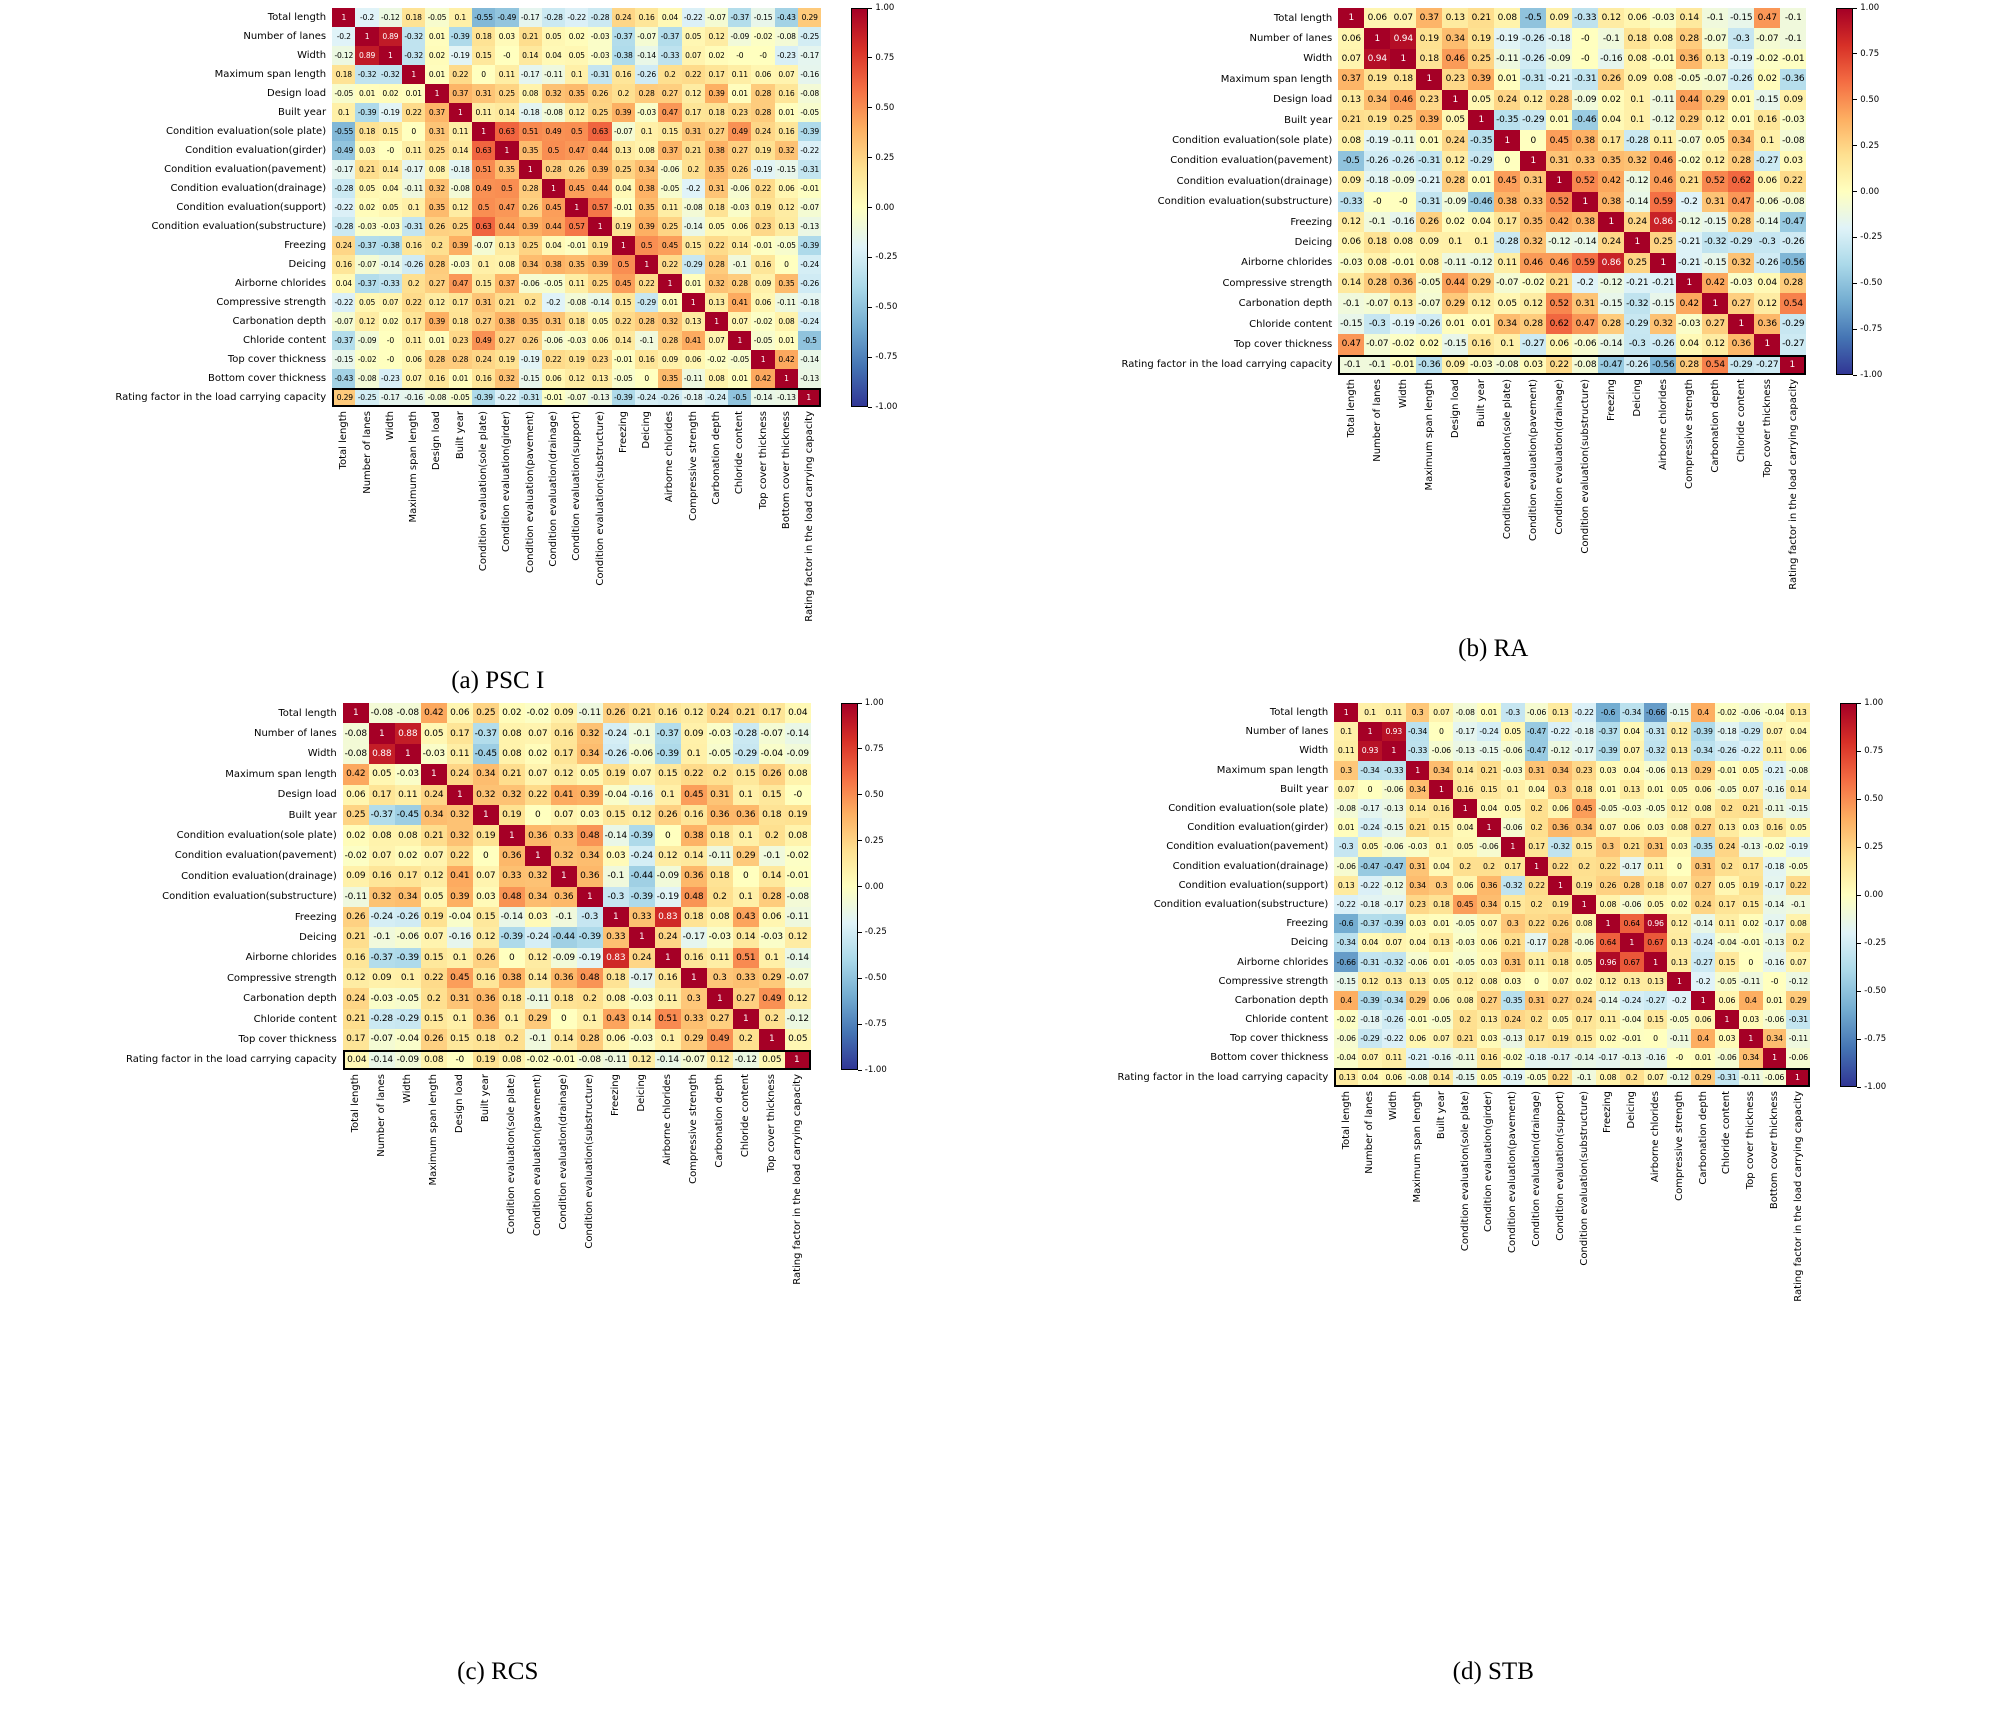  Describe the element at coordinates (1235, 283) in the screenshot. I see `row-label: Compressive strength` at that location.